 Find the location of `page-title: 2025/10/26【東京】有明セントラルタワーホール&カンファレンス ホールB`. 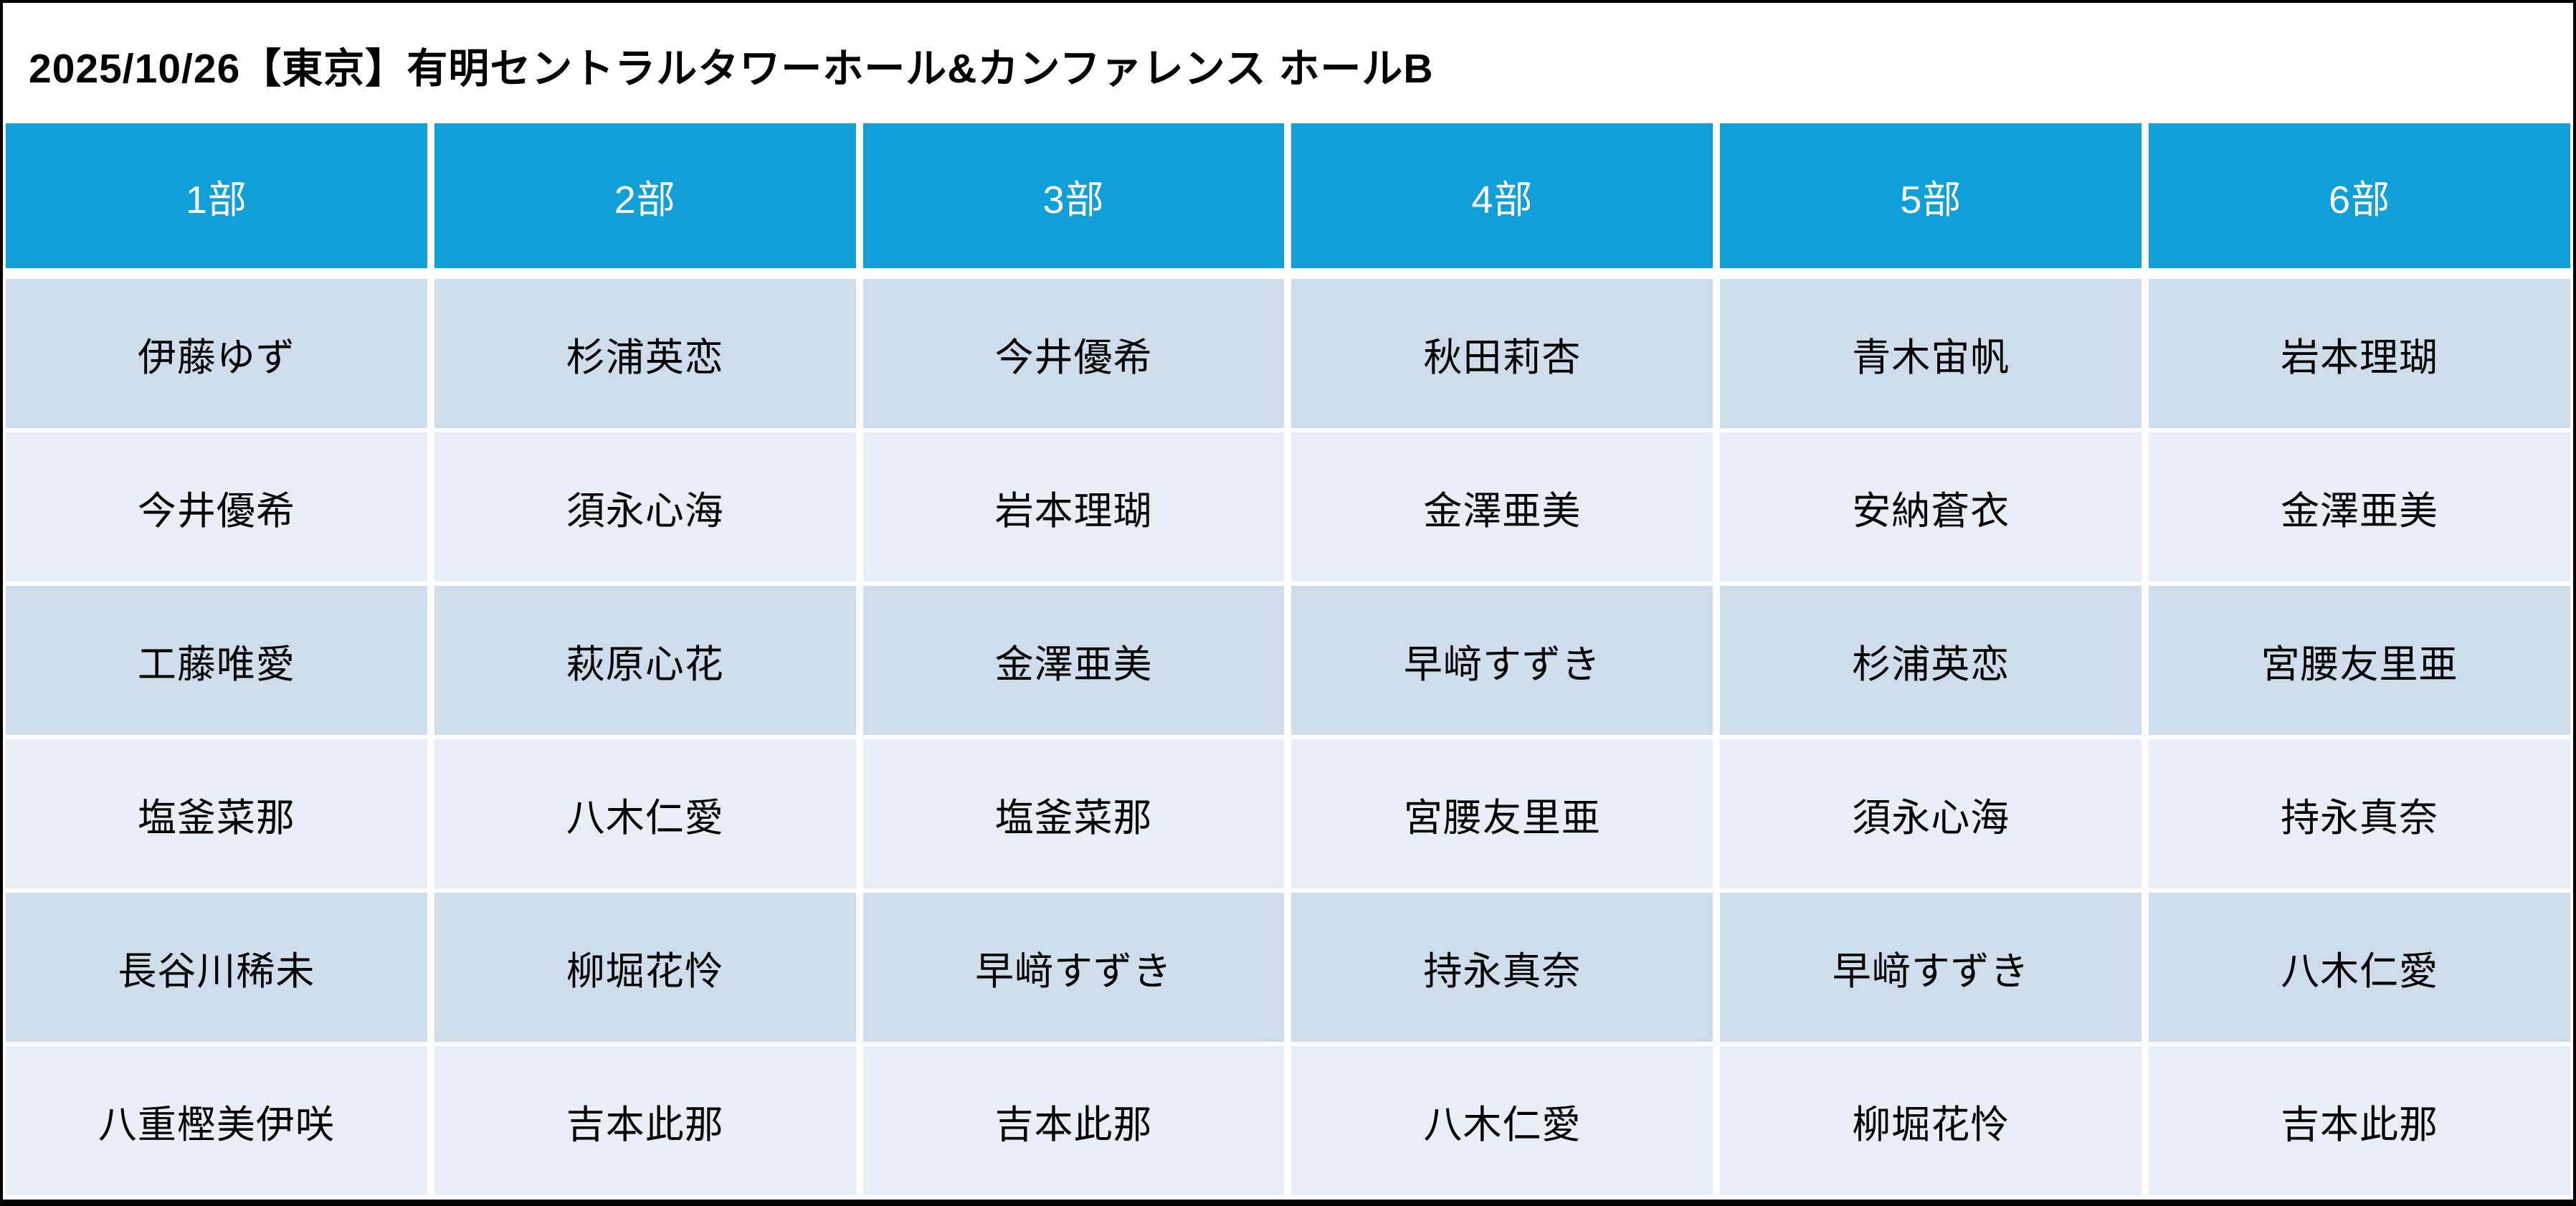

page-title: 2025/10/26【東京】有明セントラルタワーホール&カンファレンス ホールB is located at coordinates (731, 69).